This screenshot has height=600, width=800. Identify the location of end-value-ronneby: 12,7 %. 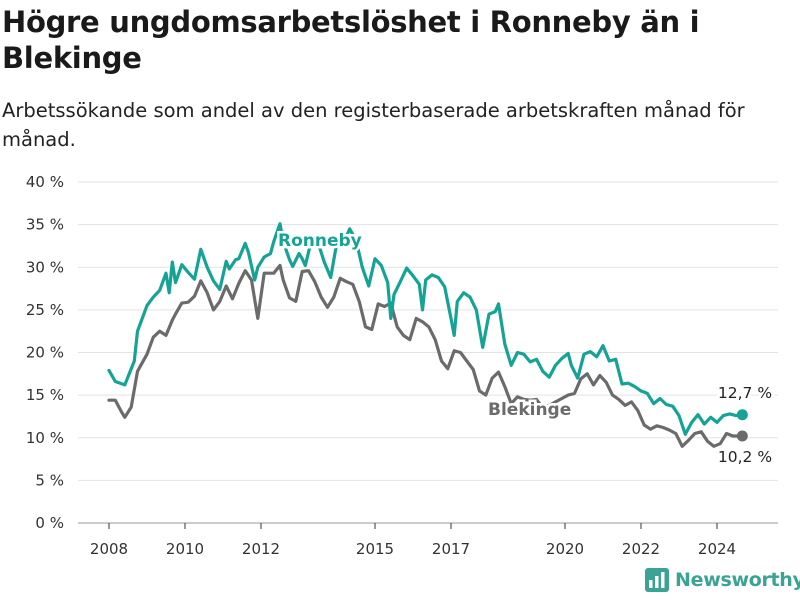
(745, 393).